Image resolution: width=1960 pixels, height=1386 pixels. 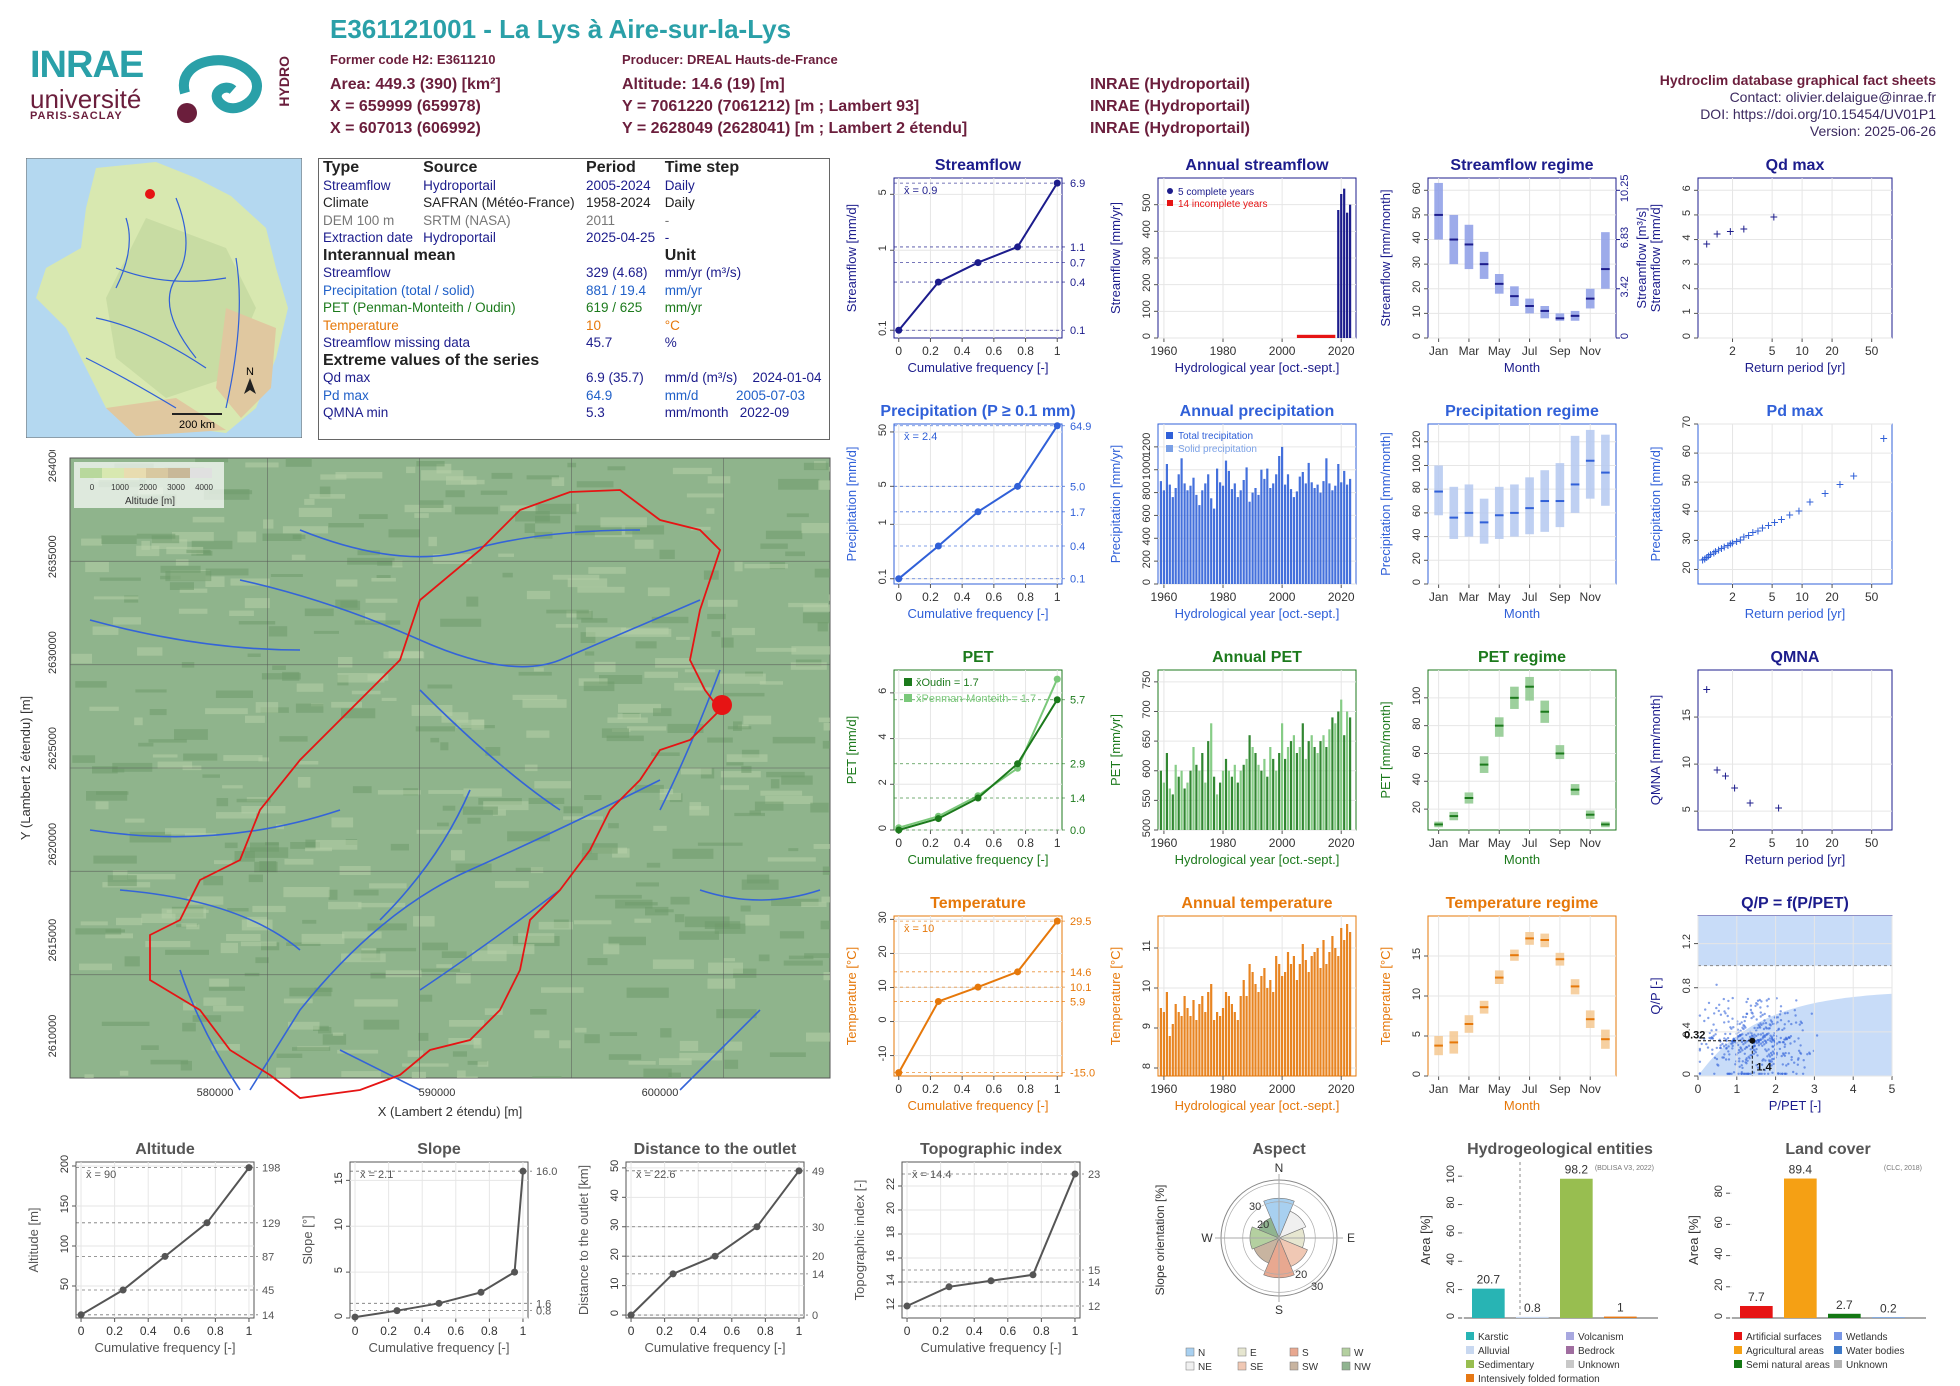 I want to click on quantile-point, so click(x=899, y=579).